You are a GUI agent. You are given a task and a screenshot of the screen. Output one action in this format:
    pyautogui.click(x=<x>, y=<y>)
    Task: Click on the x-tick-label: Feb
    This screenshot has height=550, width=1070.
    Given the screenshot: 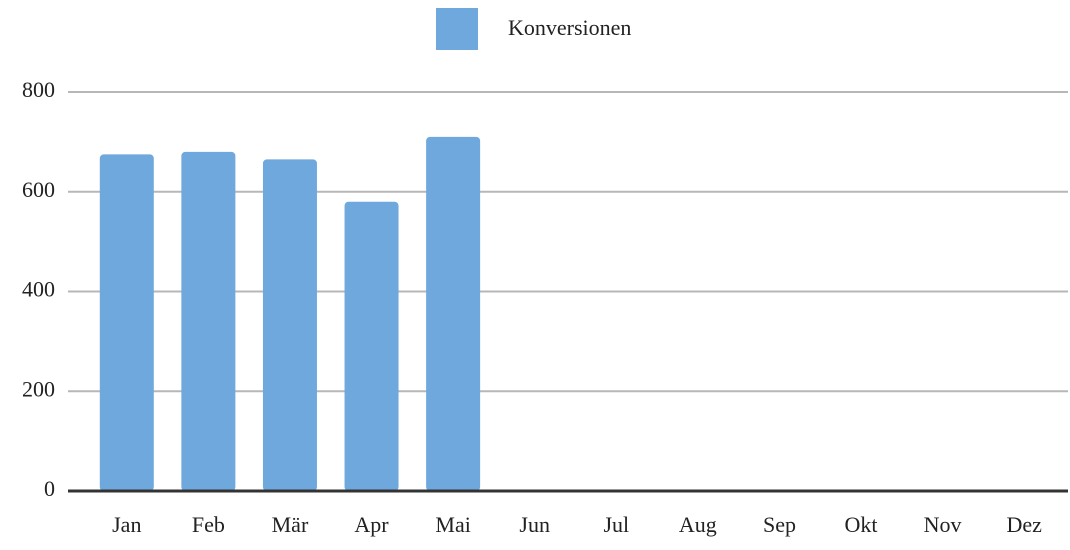 What is the action you would take?
    pyautogui.click(x=208, y=524)
    